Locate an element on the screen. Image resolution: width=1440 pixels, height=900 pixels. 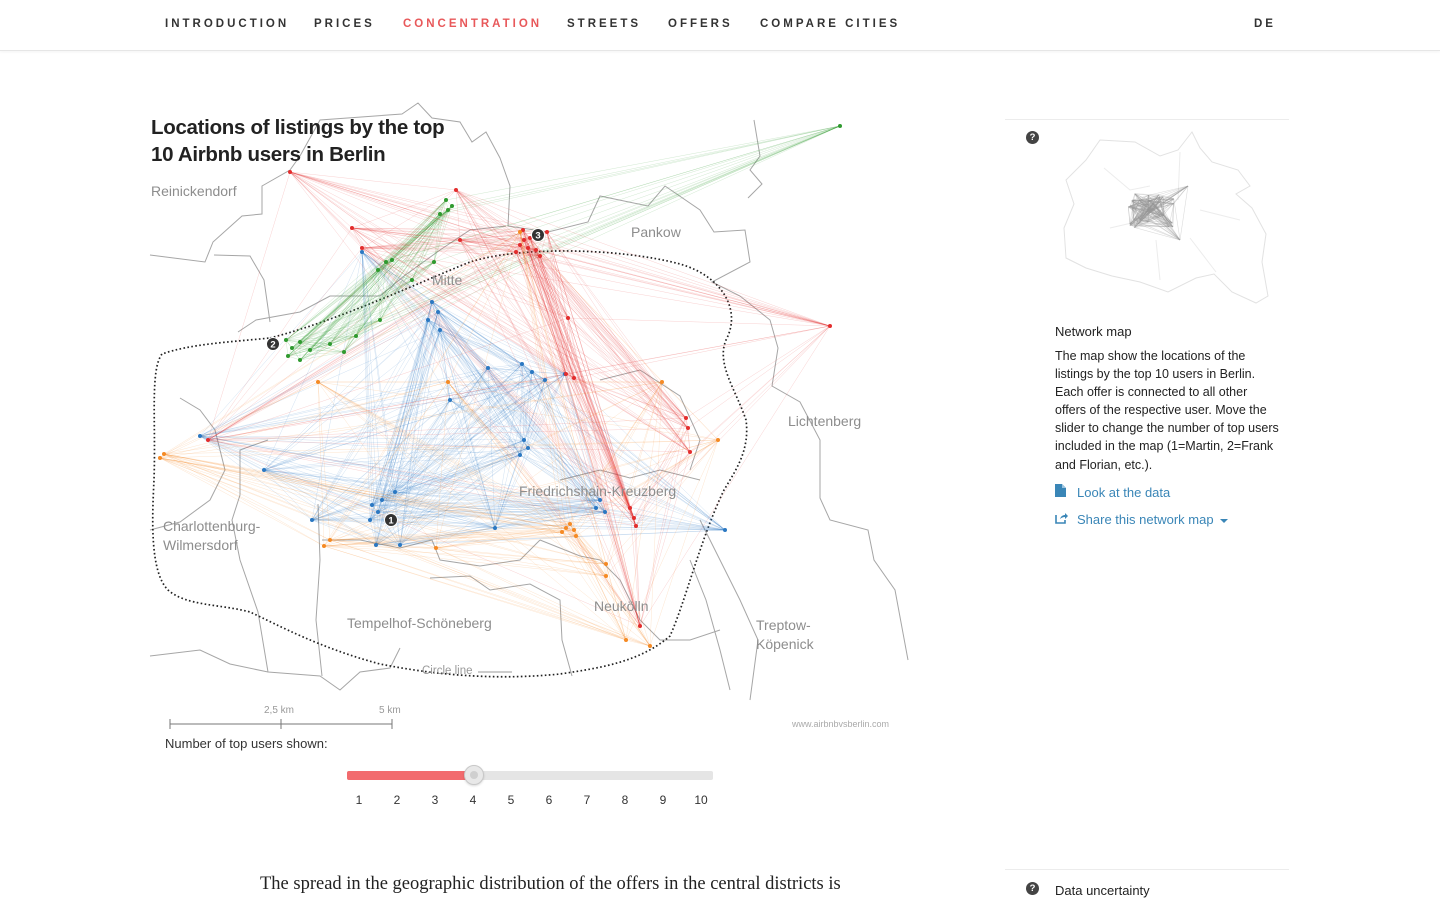
slider-tick-10: 10 is located at coordinates (701, 800).